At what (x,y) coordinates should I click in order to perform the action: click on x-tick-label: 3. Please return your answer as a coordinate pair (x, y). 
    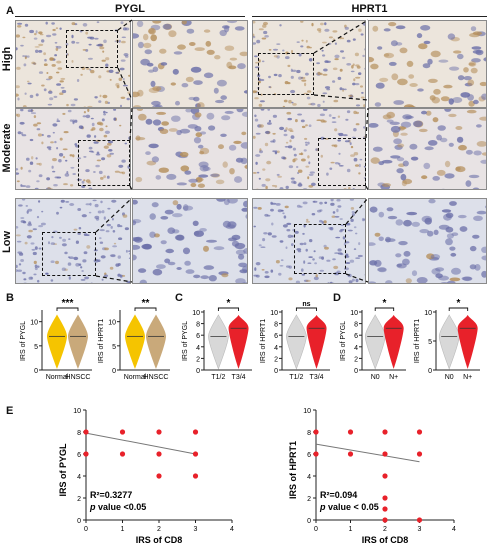
    Looking at the image, I should click on (420, 529).